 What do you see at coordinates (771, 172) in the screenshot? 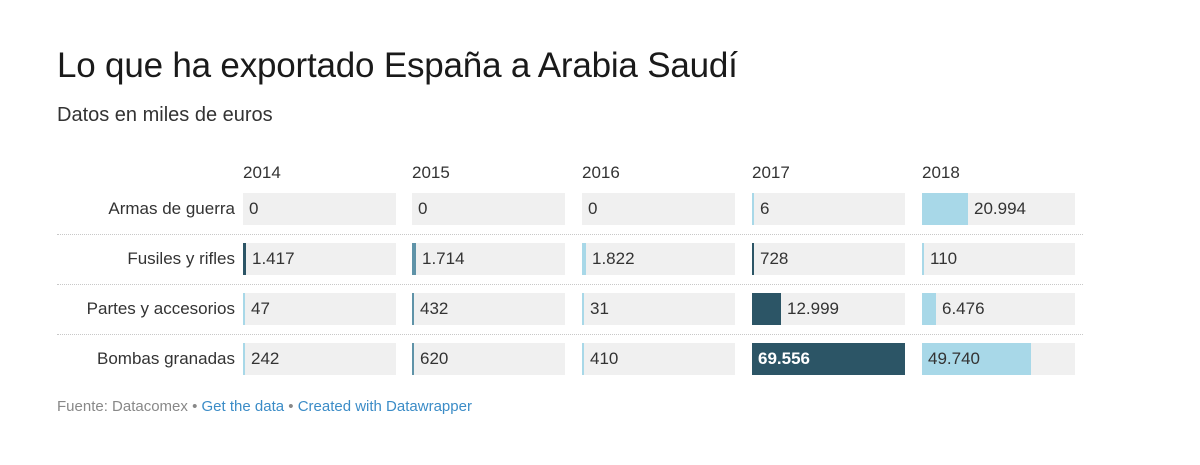
I see `column-header-2017: 2017` at bounding box center [771, 172].